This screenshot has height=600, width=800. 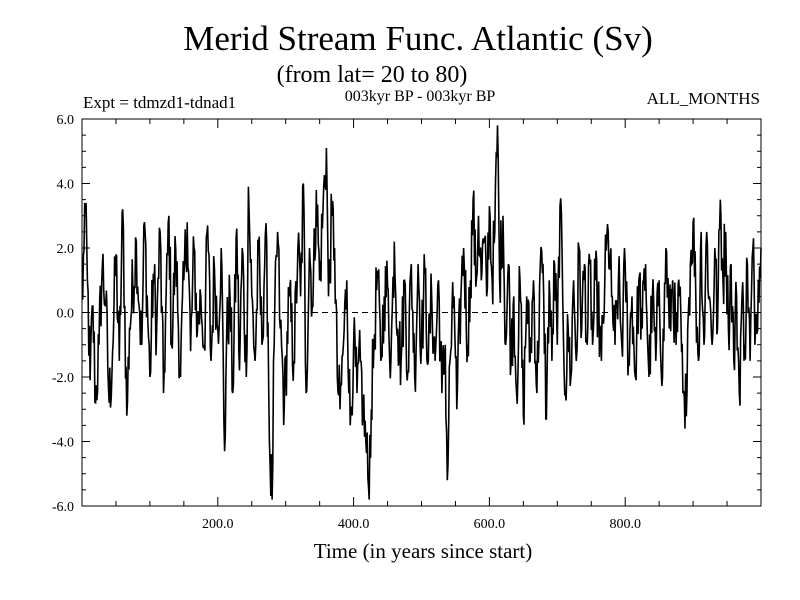 What do you see at coordinates (63, 507) in the screenshot?
I see `y-tick-label: -6.0` at bounding box center [63, 507].